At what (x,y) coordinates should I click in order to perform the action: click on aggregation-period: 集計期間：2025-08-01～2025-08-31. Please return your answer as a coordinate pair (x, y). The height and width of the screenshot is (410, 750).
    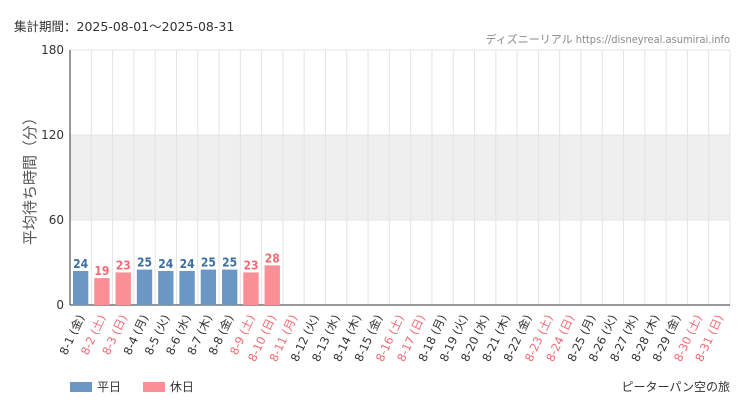
    Looking at the image, I should click on (124, 26).